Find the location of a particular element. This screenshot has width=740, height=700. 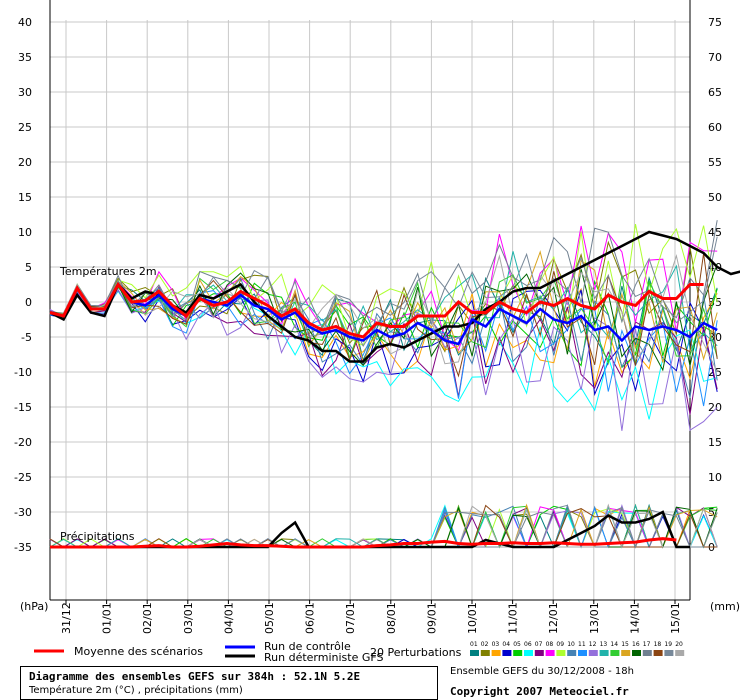

perturbation-number: 09 is located at coordinates (560, 644).